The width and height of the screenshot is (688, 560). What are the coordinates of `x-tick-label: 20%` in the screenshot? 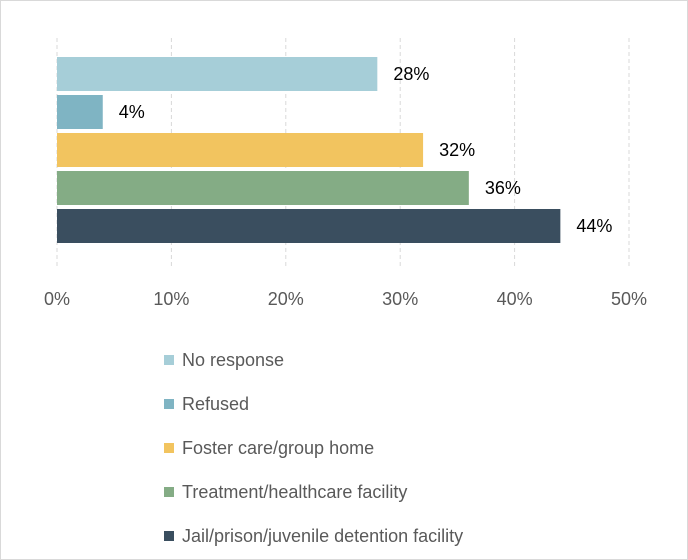 It's located at (286, 299).